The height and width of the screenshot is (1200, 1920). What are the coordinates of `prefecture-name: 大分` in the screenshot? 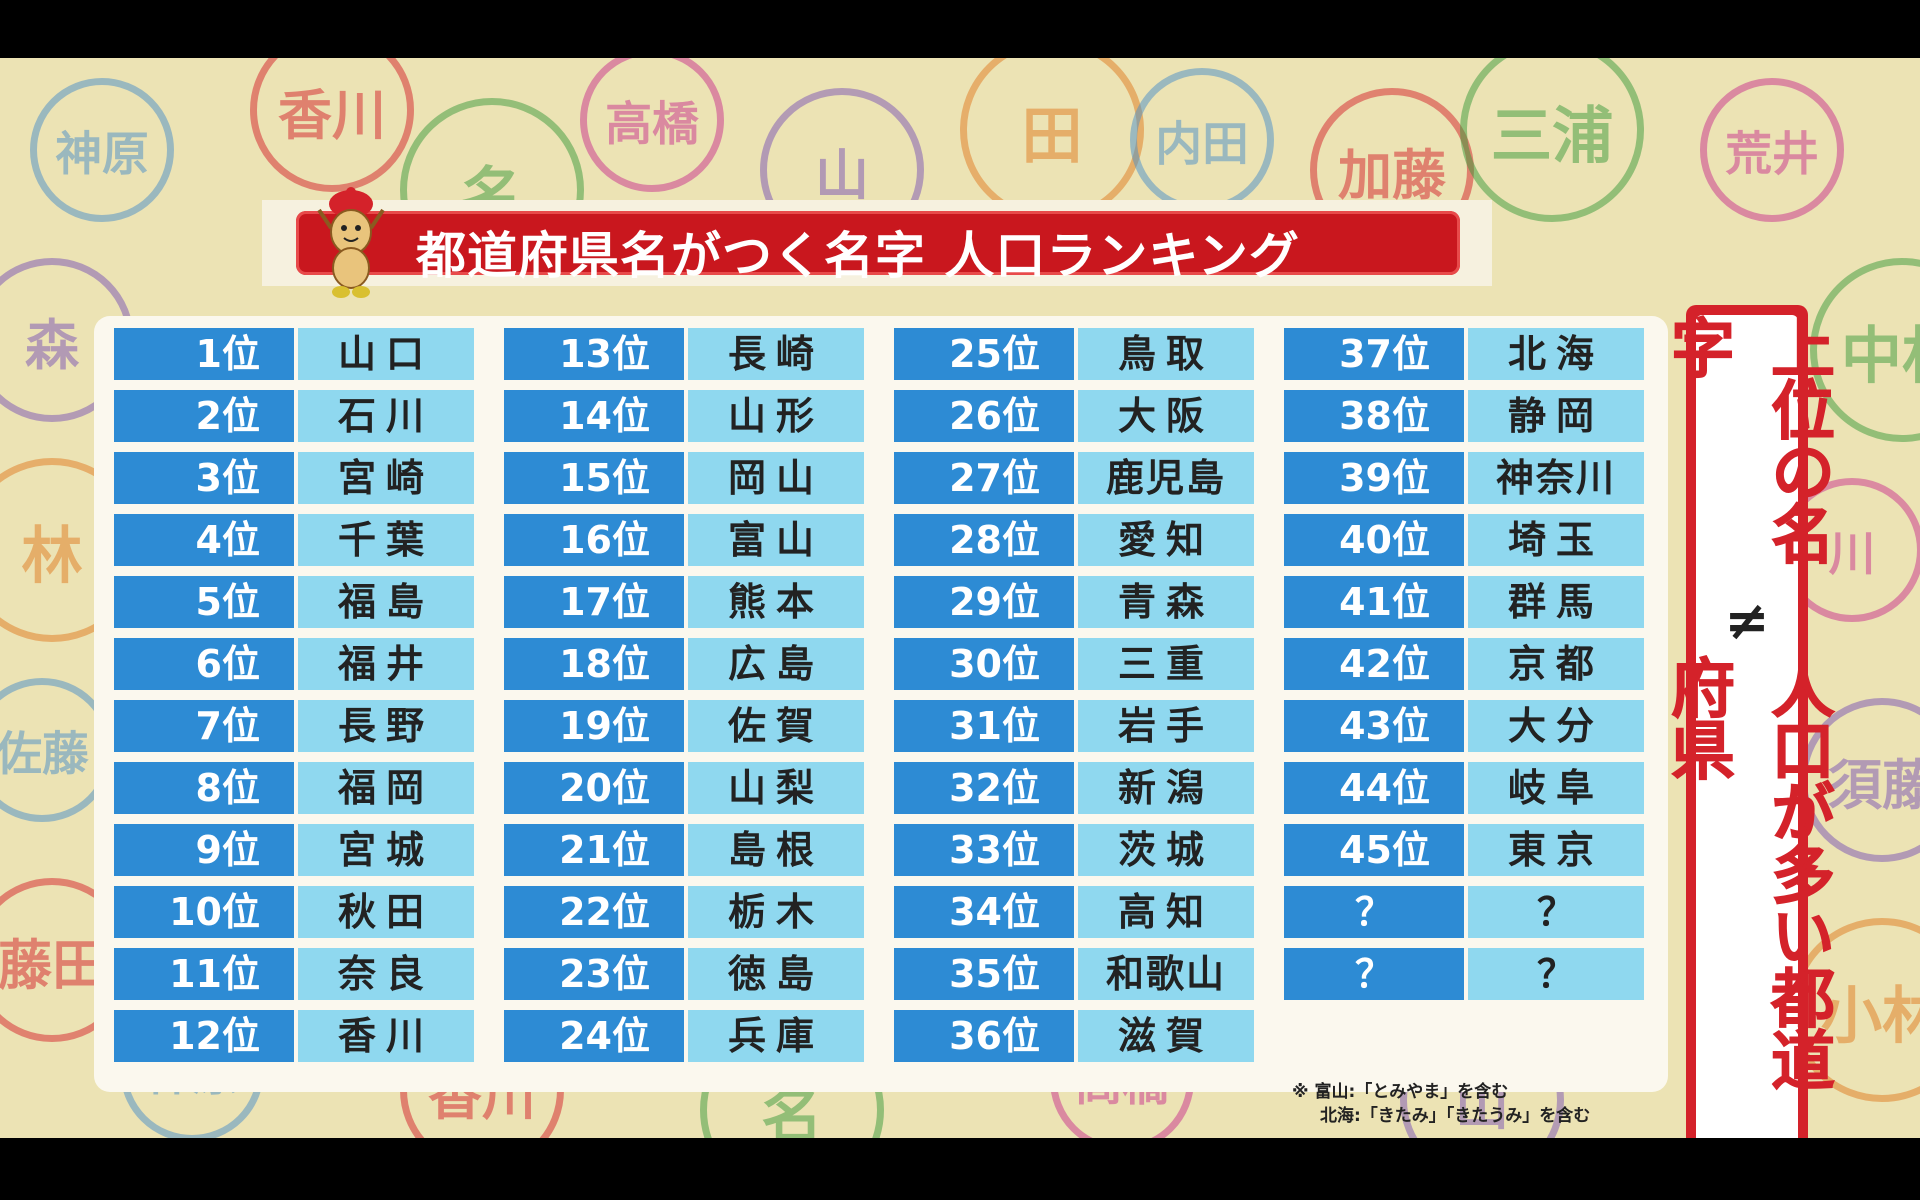 It's located at (1556, 726).